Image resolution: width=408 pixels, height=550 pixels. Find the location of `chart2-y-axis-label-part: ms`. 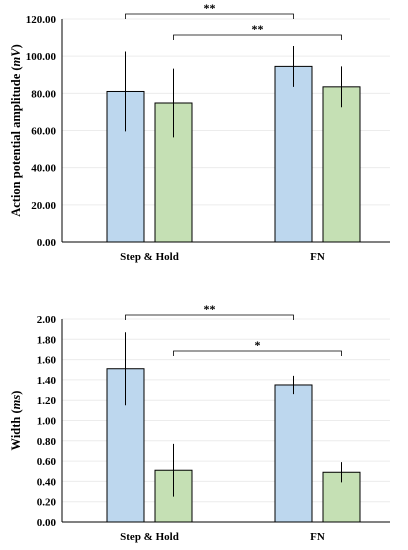

chart2-y-axis-label-part: ms is located at coordinates (16, 402).